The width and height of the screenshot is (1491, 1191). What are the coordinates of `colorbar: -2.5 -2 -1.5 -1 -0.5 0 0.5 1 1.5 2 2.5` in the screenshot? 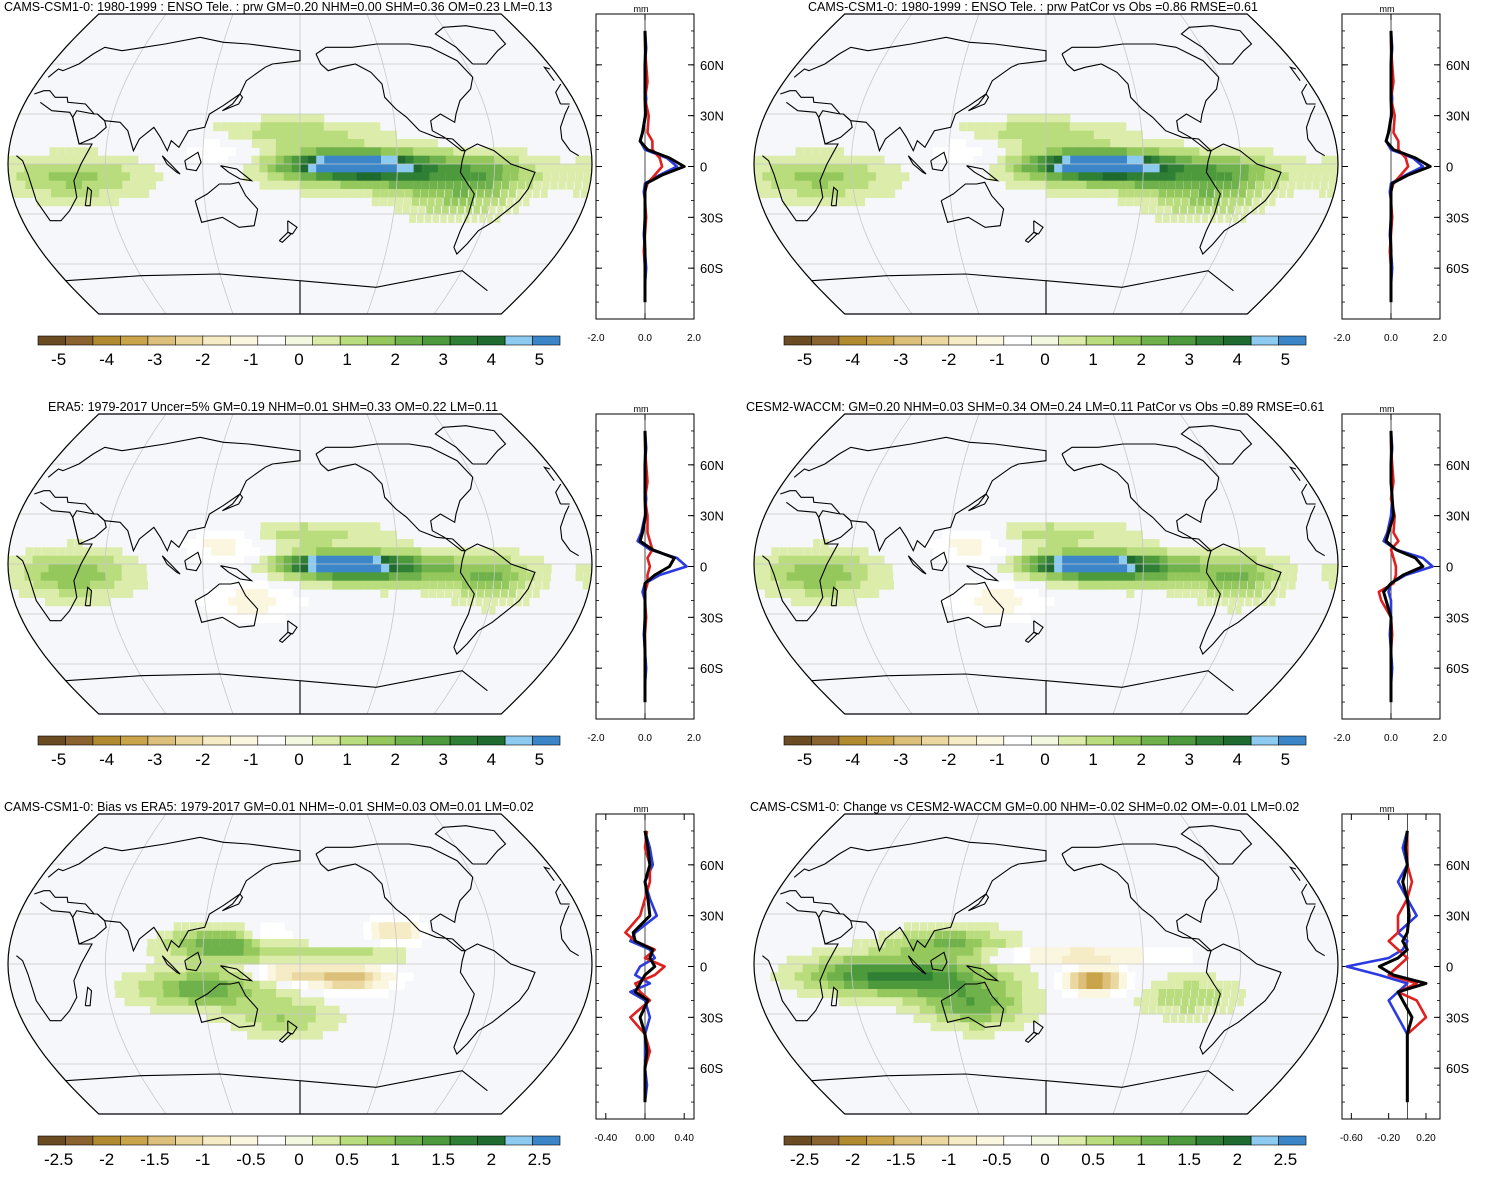 It's located at (1045, 1152).